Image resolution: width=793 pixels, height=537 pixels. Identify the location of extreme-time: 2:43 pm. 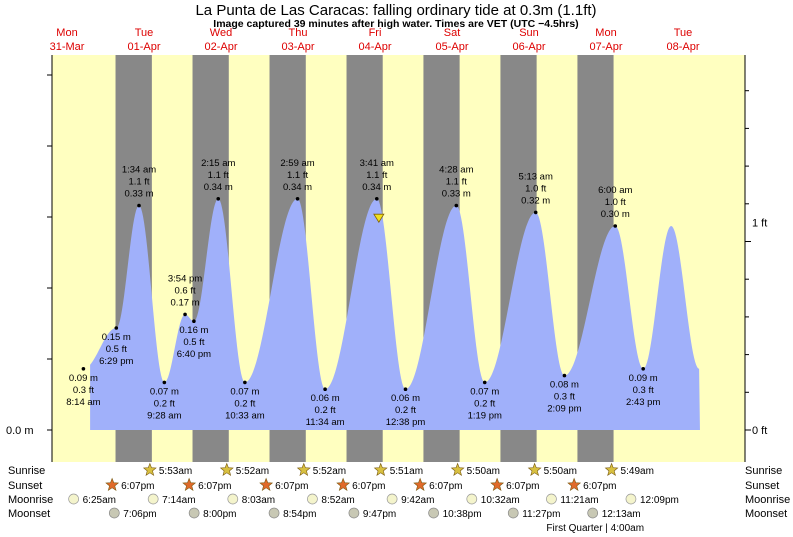
(643, 402).